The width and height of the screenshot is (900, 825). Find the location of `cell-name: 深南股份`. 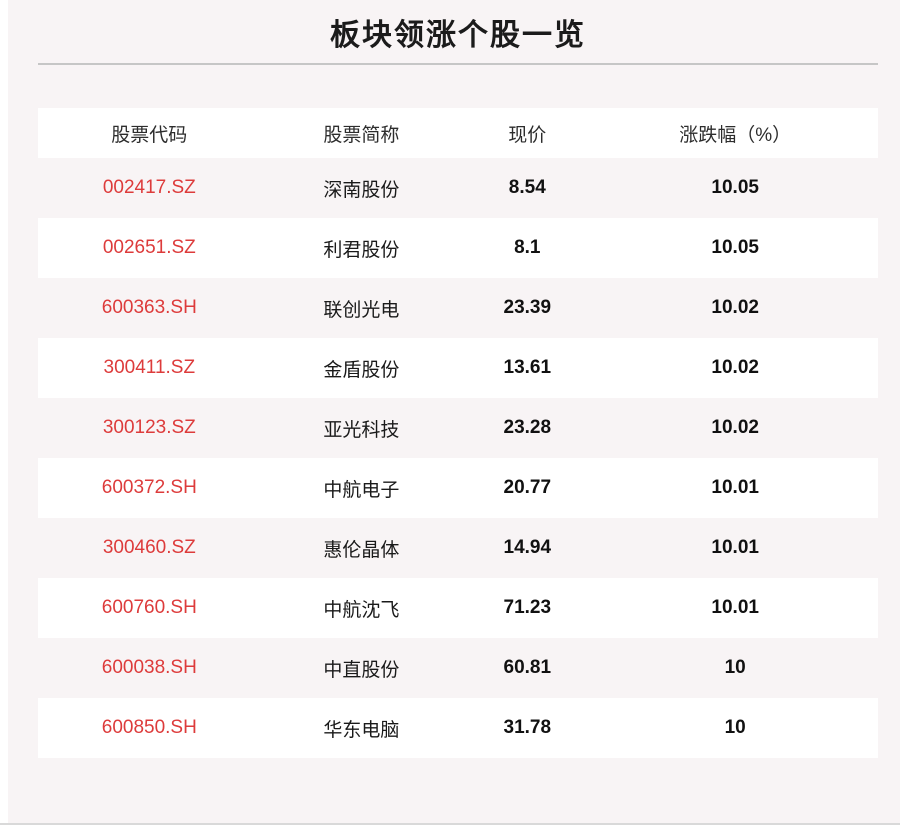

cell-name: 深南股份 is located at coordinates (361, 190).